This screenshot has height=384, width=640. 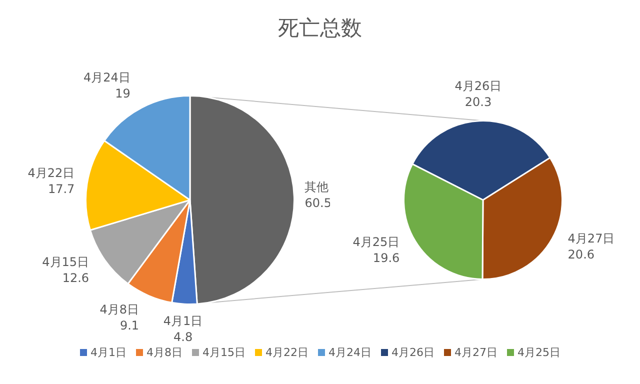 I want to click on slice-label: 其他, so click(x=316, y=187).